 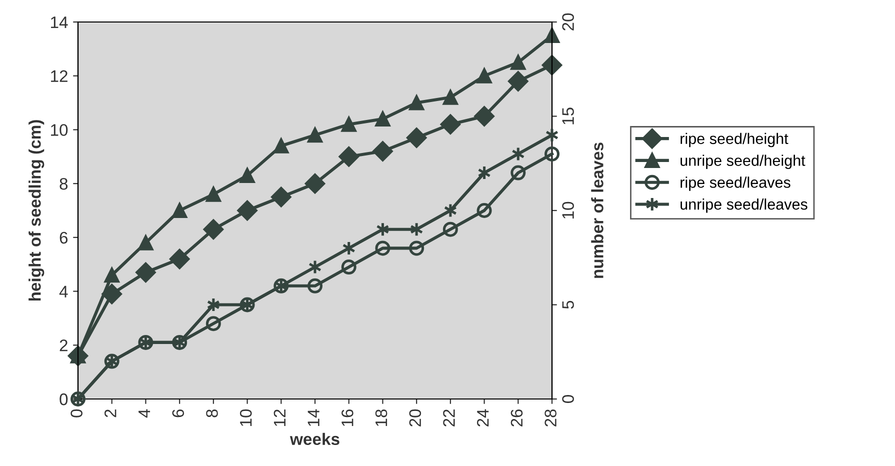 What do you see at coordinates (516, 417) in the screenshot?
I see `x-tick-label: 26` at bounding box center [516, 417].